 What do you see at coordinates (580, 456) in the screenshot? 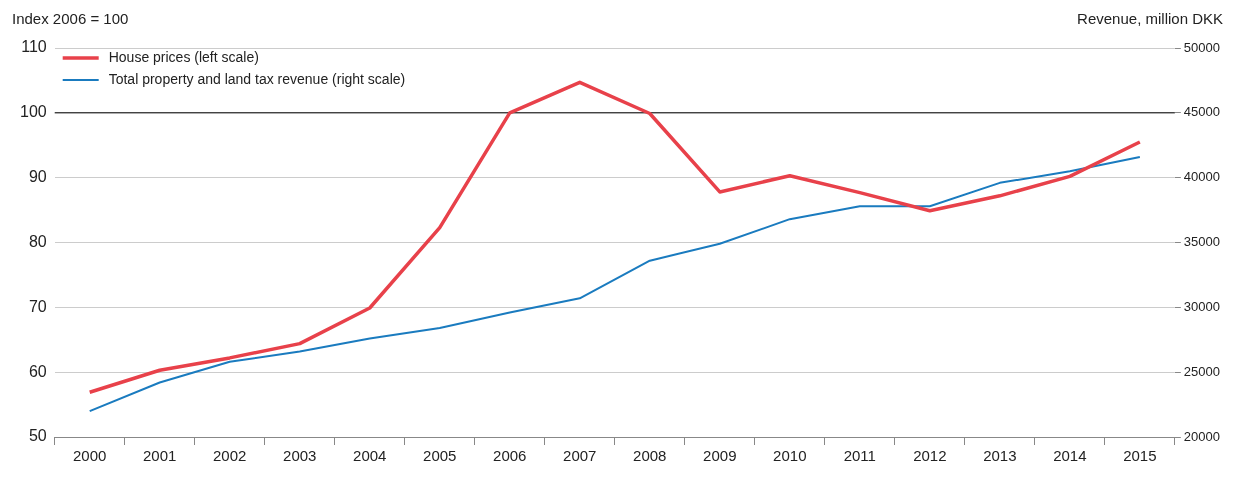
I see `x-tick-label: 2007` at bounding box center [580, 456].